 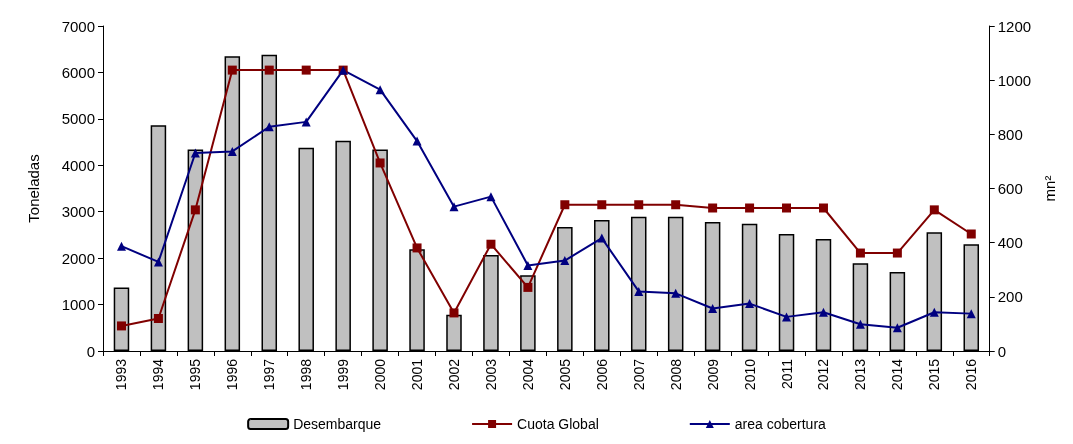 What do you see at coordinates (78, 72) in the screenshot?
I see `y-tick-label: 6000` at bounding box center [78, 72].